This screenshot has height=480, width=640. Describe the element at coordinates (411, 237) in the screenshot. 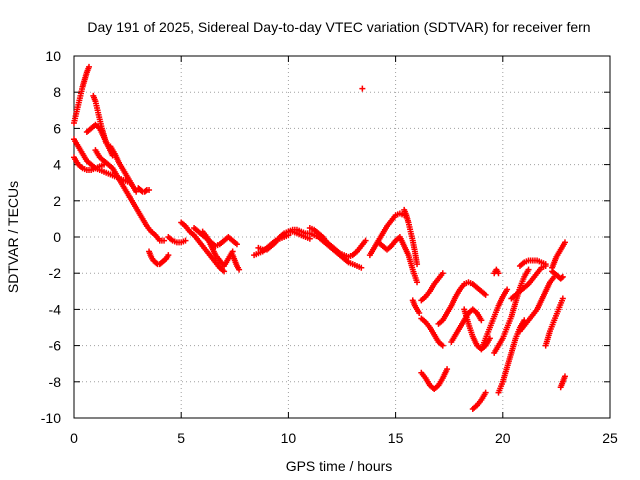

I see `series-arc22` at that location.